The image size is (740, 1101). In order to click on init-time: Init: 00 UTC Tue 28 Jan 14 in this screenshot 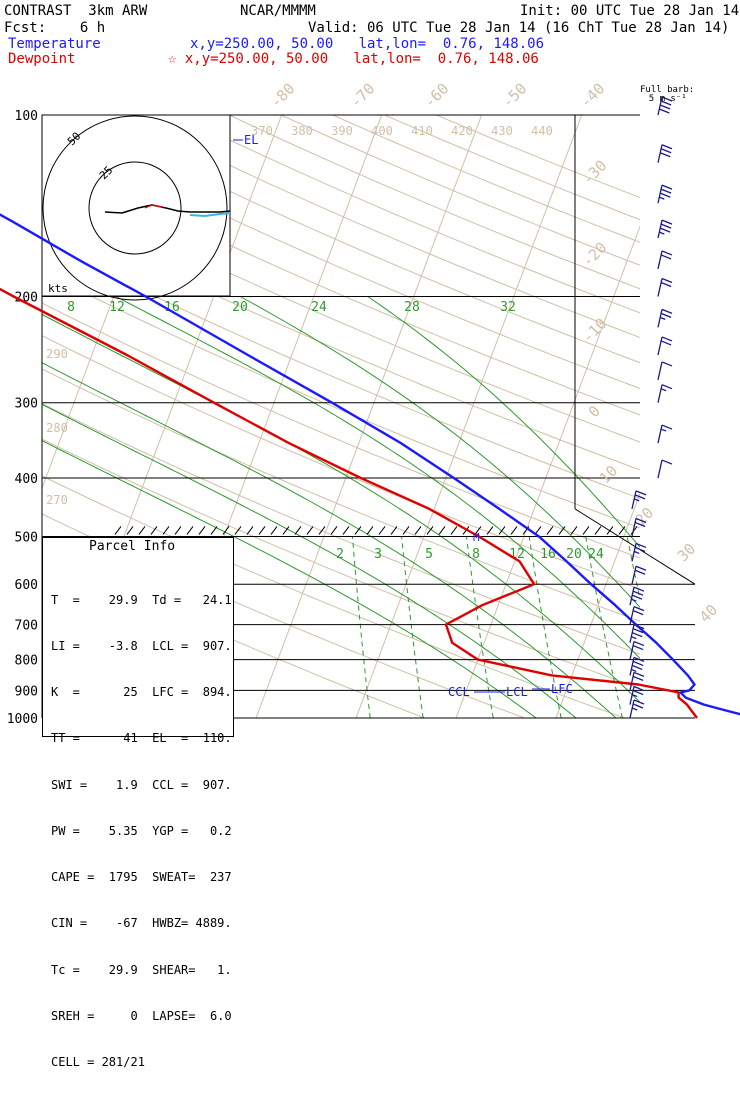, I will do `click(630, 11)`.